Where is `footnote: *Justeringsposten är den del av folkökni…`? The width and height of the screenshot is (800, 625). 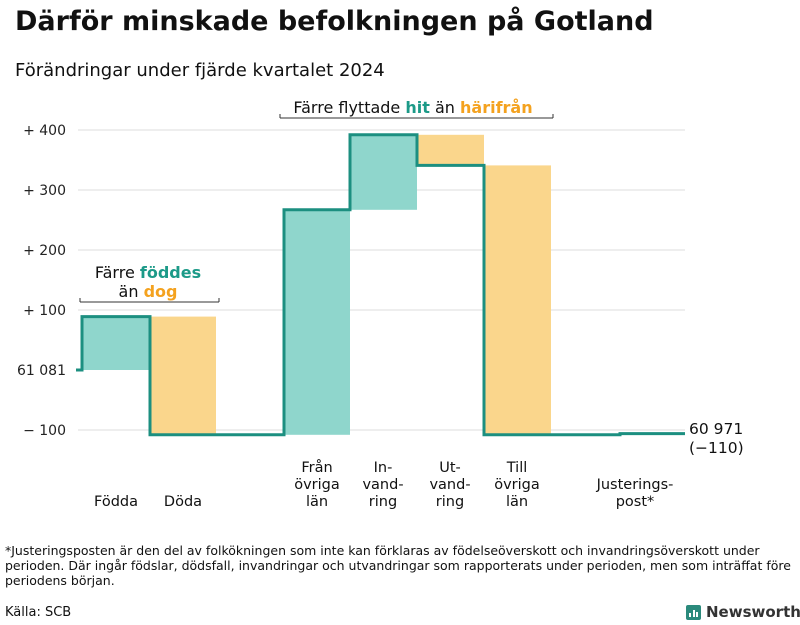
footnote: *Justeringsposten är den del av folkökni… is located at coordinates (398, 565).